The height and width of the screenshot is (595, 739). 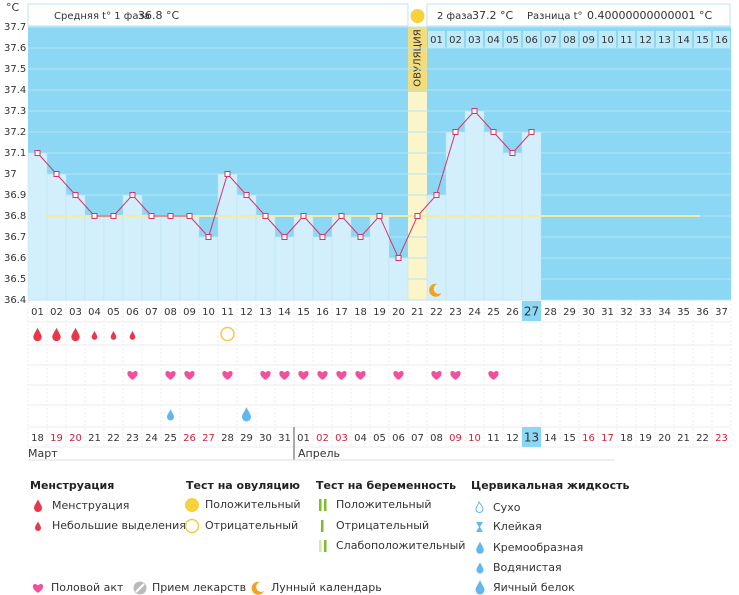 I want to click on x-tick-label: 10, so click(x=208, y=312).